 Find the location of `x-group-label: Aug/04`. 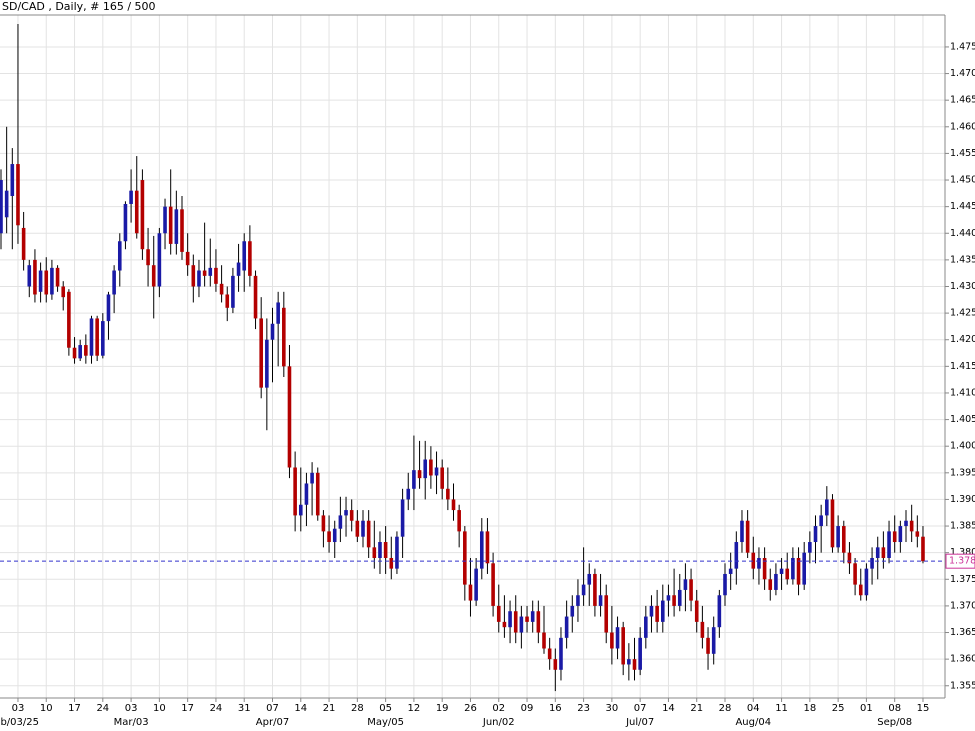

x-group-label: Aug/04 is located at coordinates (753, 722).